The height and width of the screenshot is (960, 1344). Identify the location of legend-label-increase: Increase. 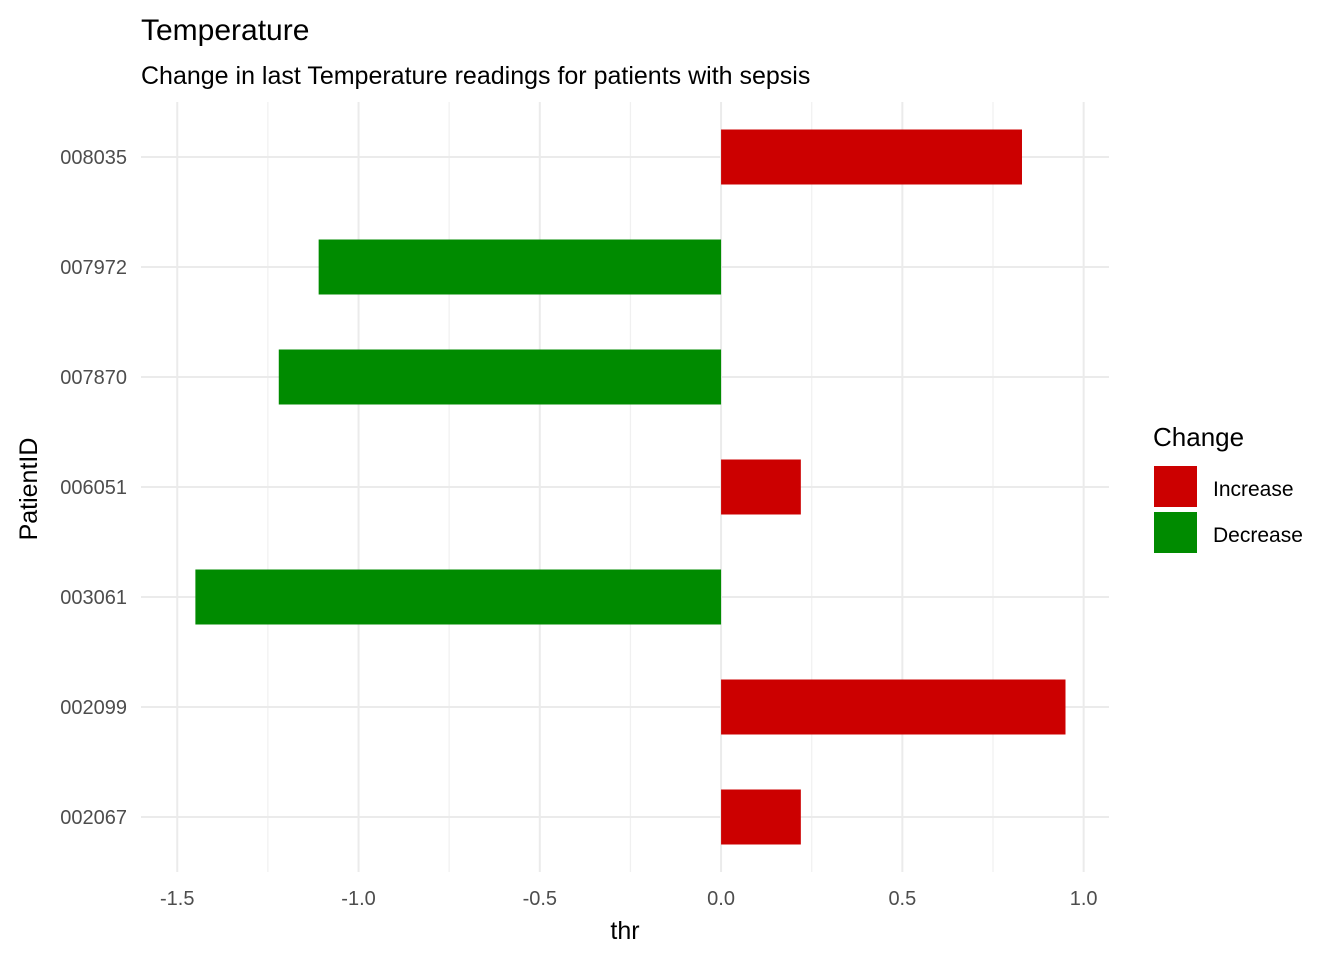
(1253, 489).